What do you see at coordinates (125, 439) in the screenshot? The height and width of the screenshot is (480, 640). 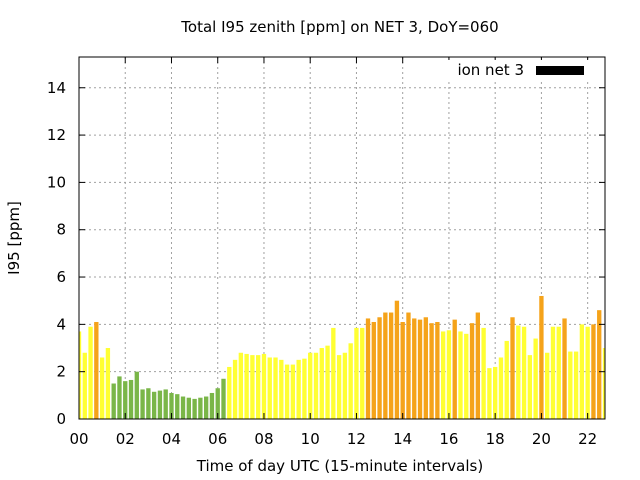 I see `x-tick-label: 02` at bounding box center [125, 439].